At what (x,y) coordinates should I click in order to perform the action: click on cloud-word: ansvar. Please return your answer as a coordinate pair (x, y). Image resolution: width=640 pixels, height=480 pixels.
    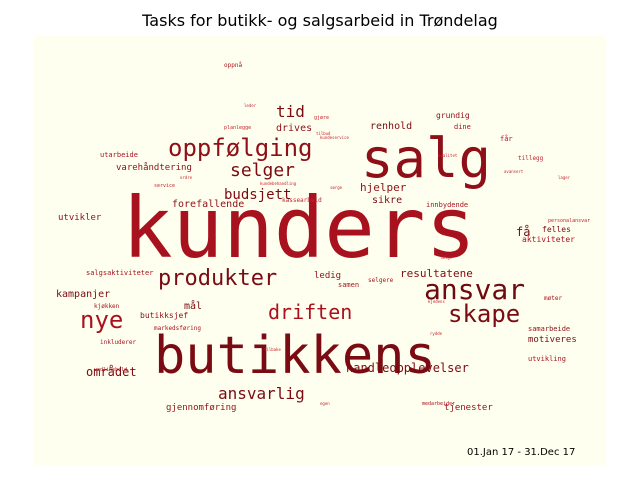
    Looking at the image, I should click on (475, 289).